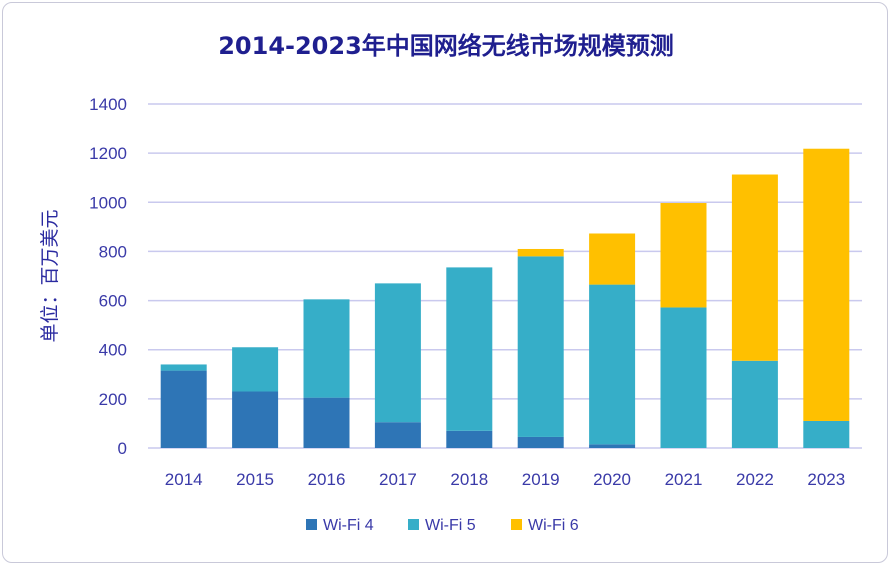  Describe the element at coordinates (184, 479) in the screenshot. I see `x-tick-label: 2014` at that location.